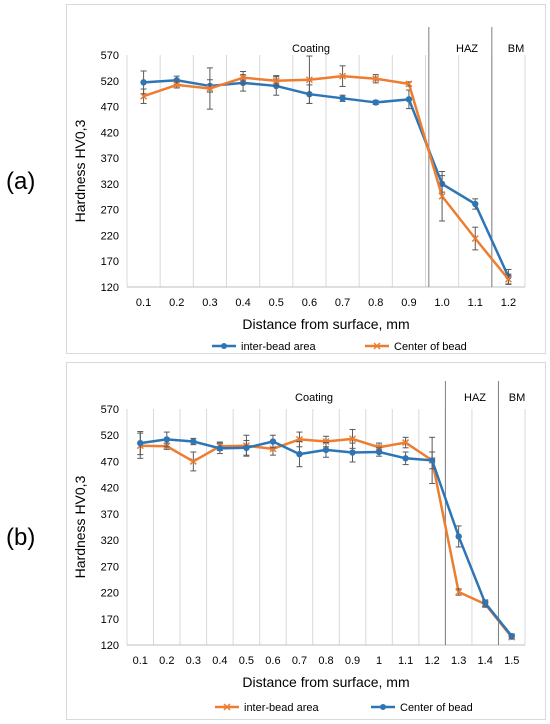 This screenshot has height=724, width=550. What do you see at coordinates (325, 324) in the screenshot?
I see `x-axis-title: Distance from surface, mm` at bounding box center [325, 324].